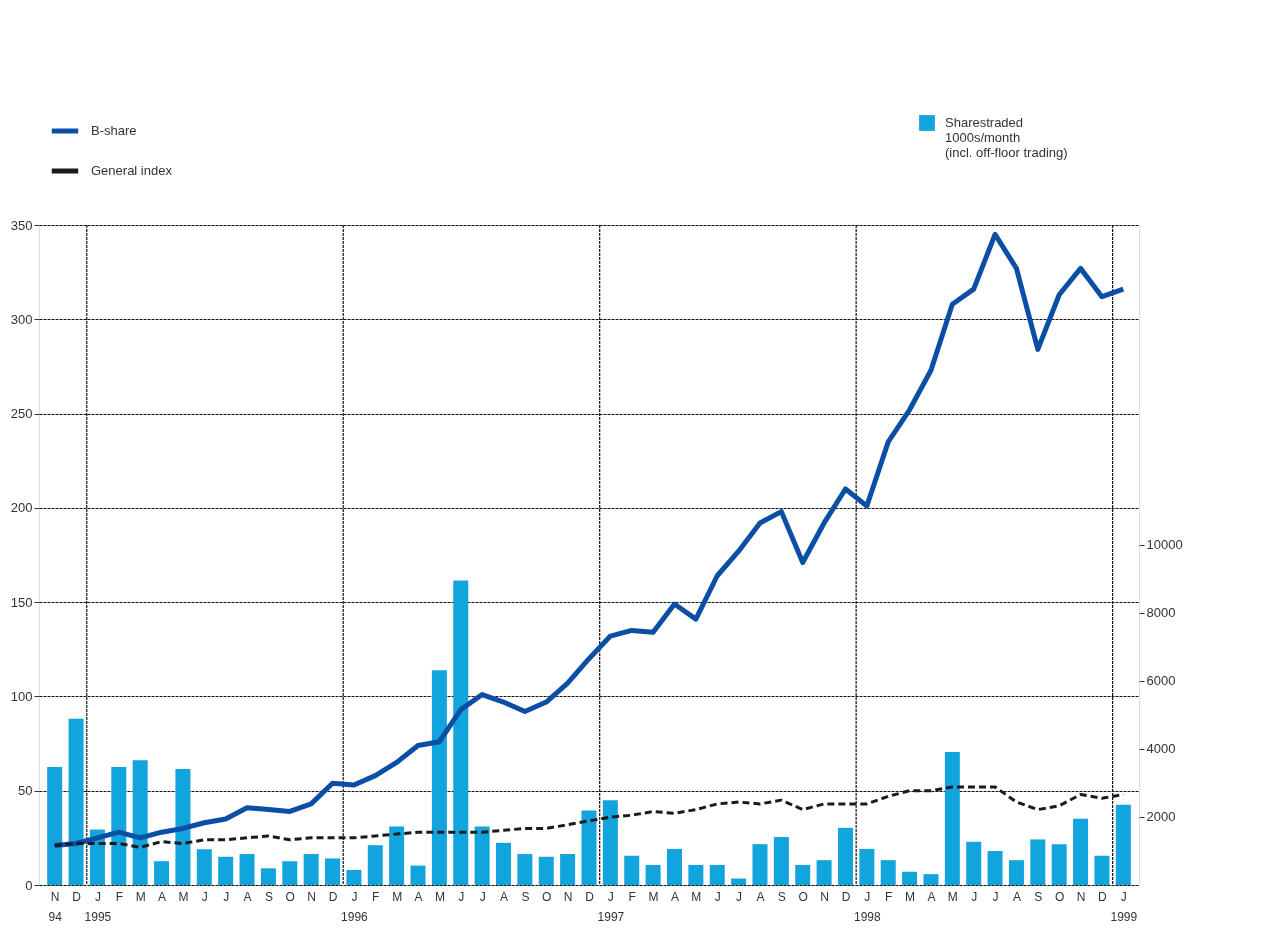  I want to click on x-tick-label: J 1995, so click(98, 906).